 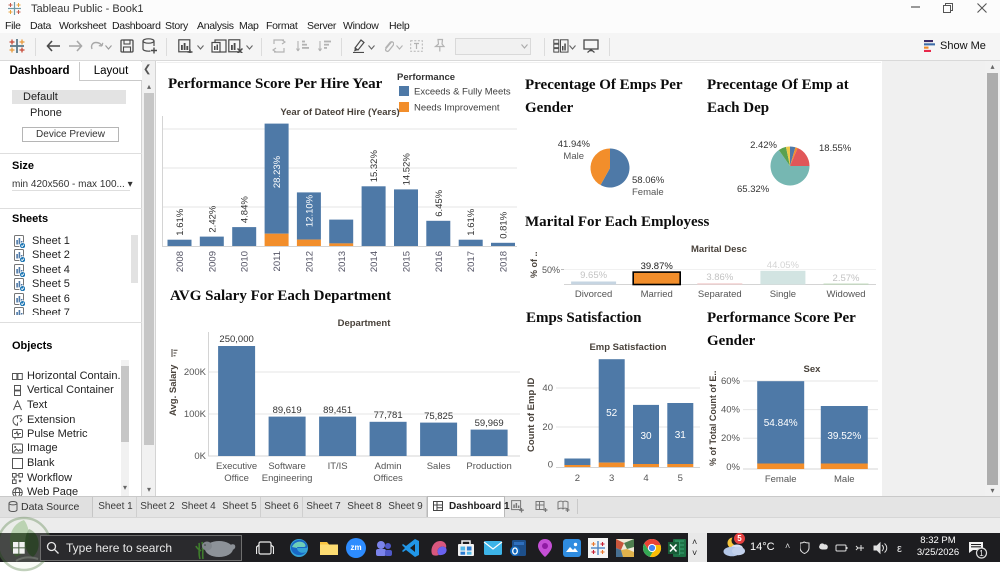 What do you see at coordinates (388, 466) in the screenshot?
I see `svg-text: Admin` at bounding box center [388, 466].